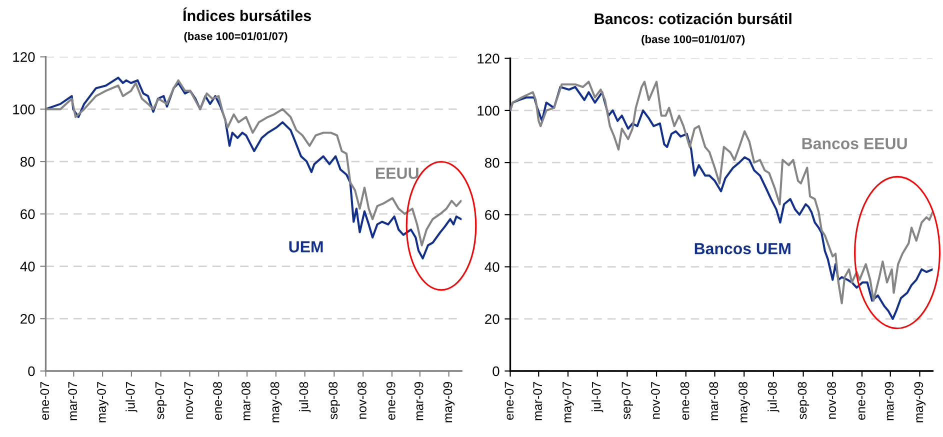 The width and height of the screenshot is (943, 437). I want to click on series-label: Bancos EEUU, so click(854, 144).